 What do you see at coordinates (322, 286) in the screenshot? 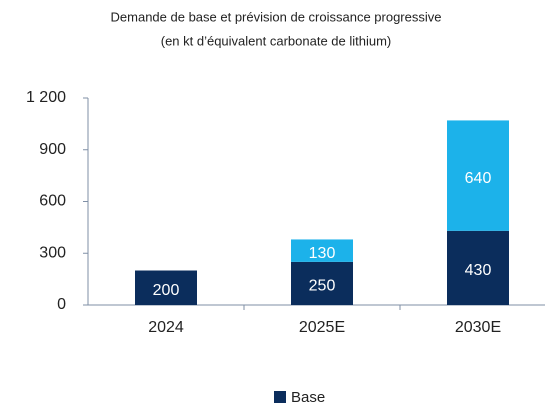
I see `data-label: 250` at bounding box center [322, 286].